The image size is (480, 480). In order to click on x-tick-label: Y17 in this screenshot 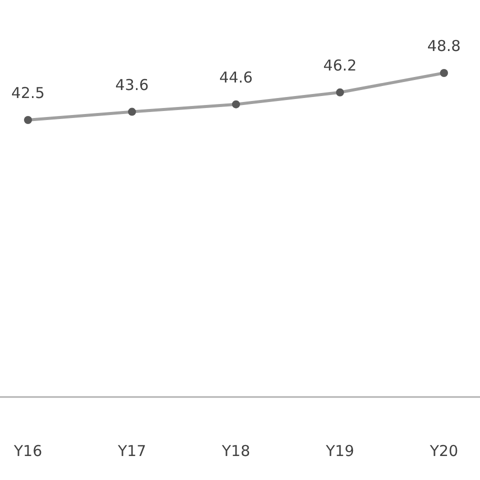, I will do `click(131, 451)`.